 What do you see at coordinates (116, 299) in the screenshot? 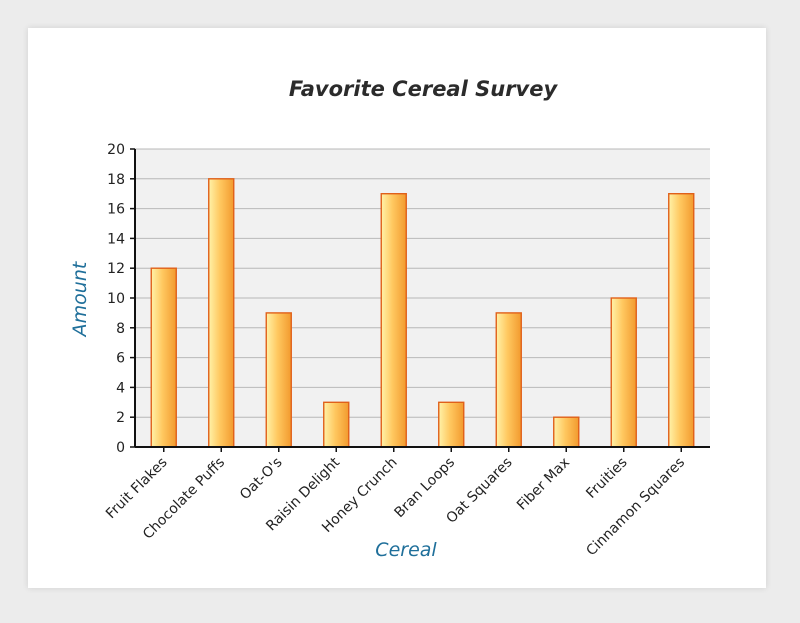
I see `y-tick-label: 10` at bounding box center [116, 299].